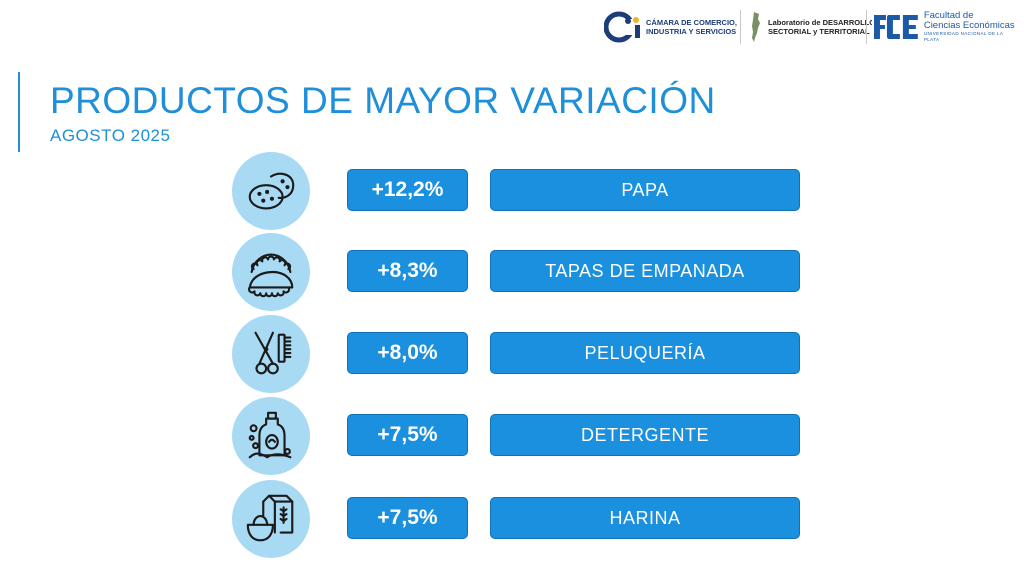 The width and height of the screenshot is (1024, 570). What do you see at coordinates (271, 354) in the screenshot?
I see `scissors-comb-icon` at bounding box center [271, 354].